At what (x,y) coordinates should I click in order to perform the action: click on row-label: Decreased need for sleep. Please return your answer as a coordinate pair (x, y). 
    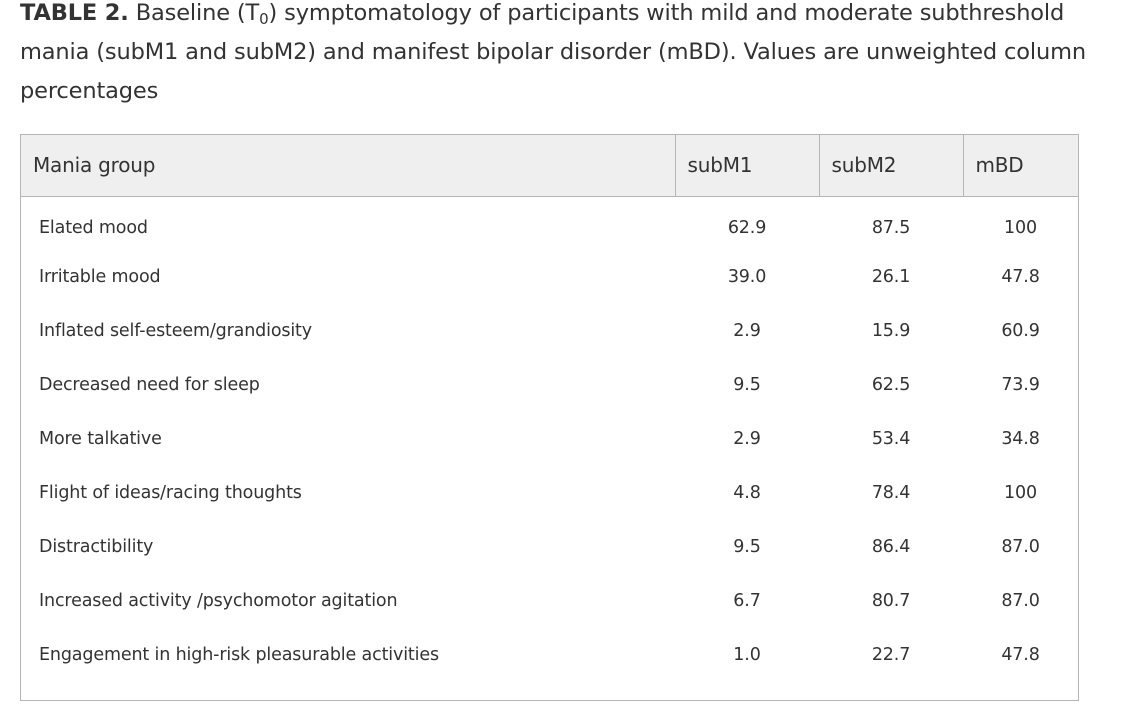
    Looking at the image, I should click on (149, 385).